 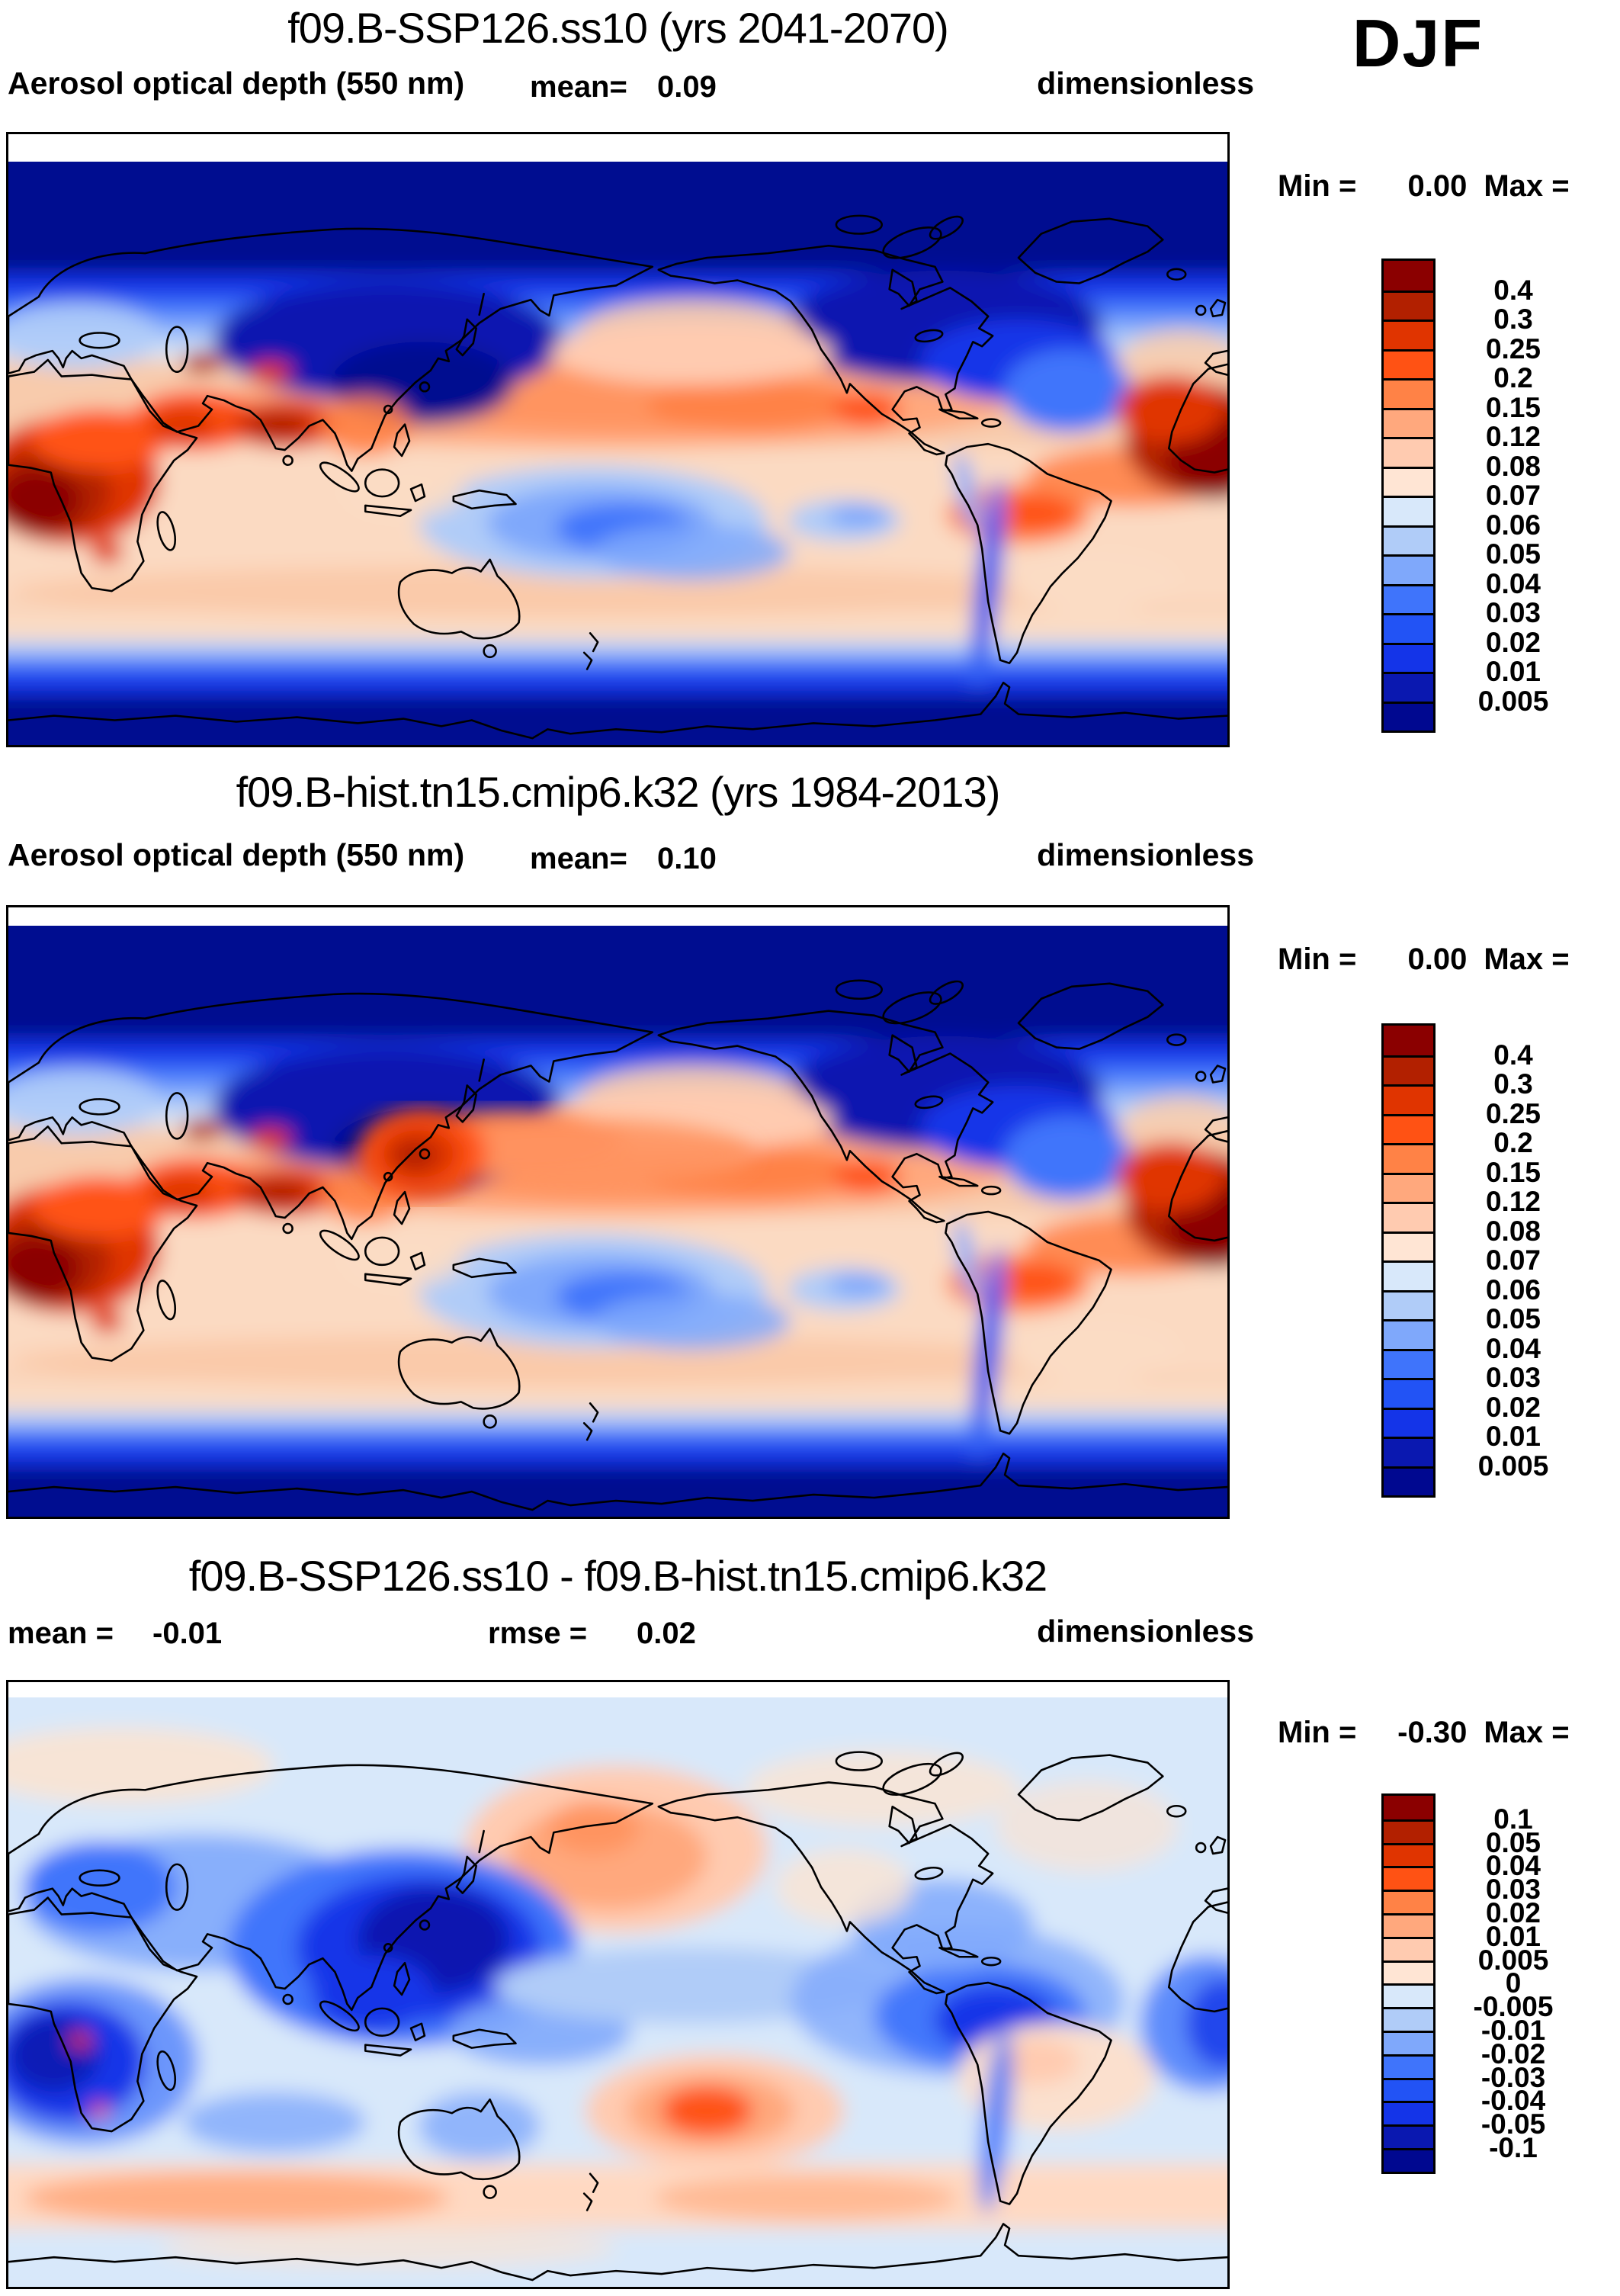 I want to click on colorbar-tick-label: 0.25, so click(x=1513, y=1113).